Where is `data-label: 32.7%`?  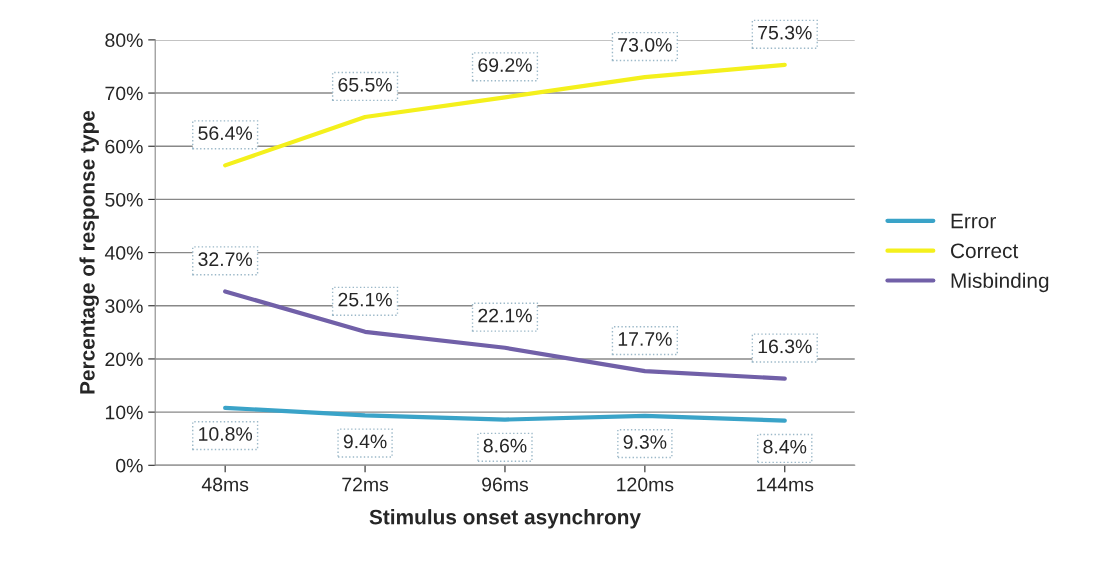
data-label: 32.7% is located at coordinates (225, 259).